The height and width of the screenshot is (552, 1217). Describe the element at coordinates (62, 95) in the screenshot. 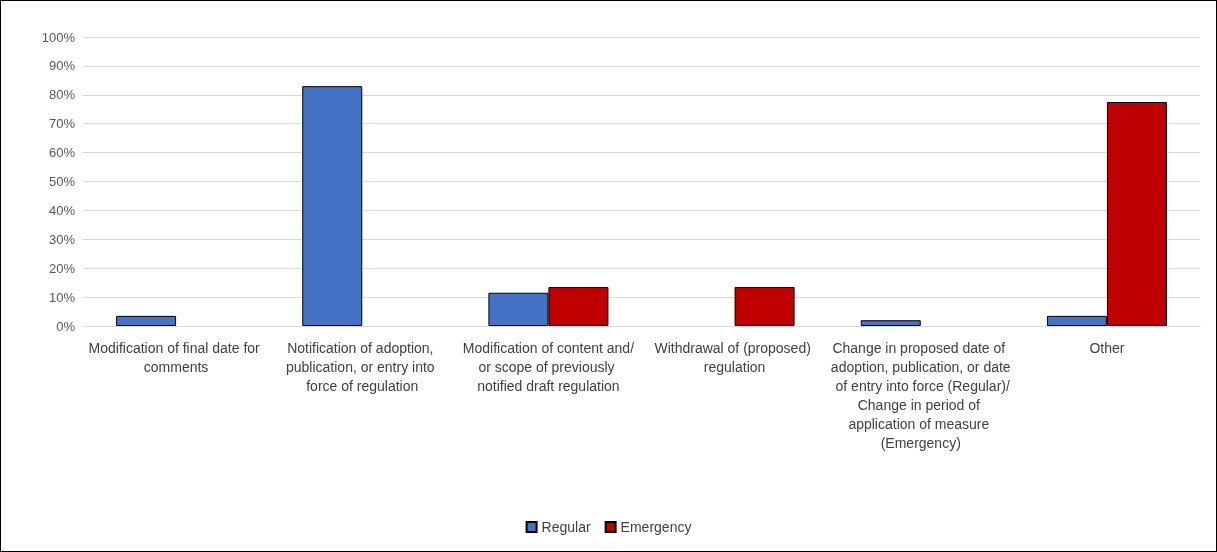

I see `y-tick-label: 80%` at that location.